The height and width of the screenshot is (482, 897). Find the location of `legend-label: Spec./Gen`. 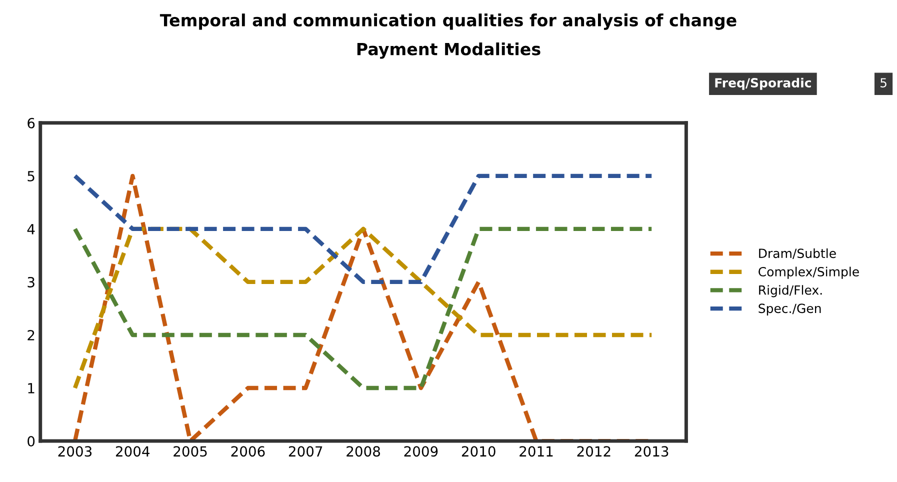

legend-label: Spec./Gen is located at coordinates (789, 310).